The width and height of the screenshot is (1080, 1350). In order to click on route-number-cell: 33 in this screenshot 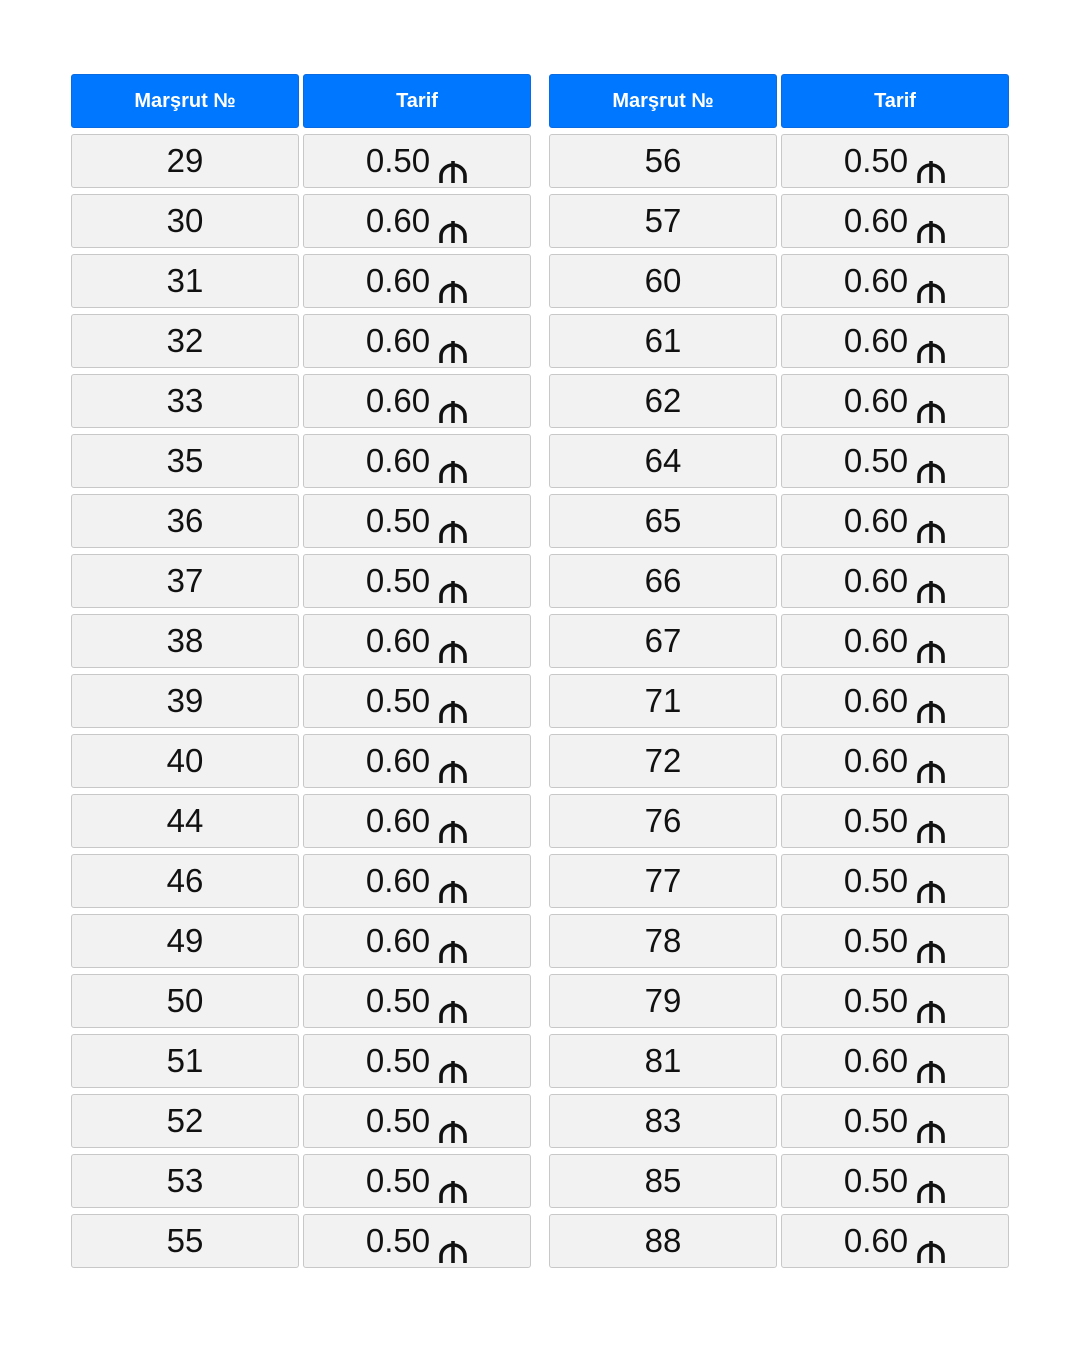, I will do `click(185, 401)`.